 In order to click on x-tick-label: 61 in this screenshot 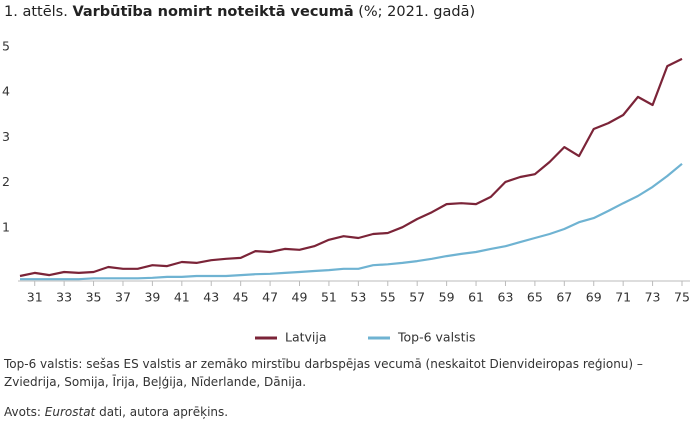, I will do `click(476, 297)`.